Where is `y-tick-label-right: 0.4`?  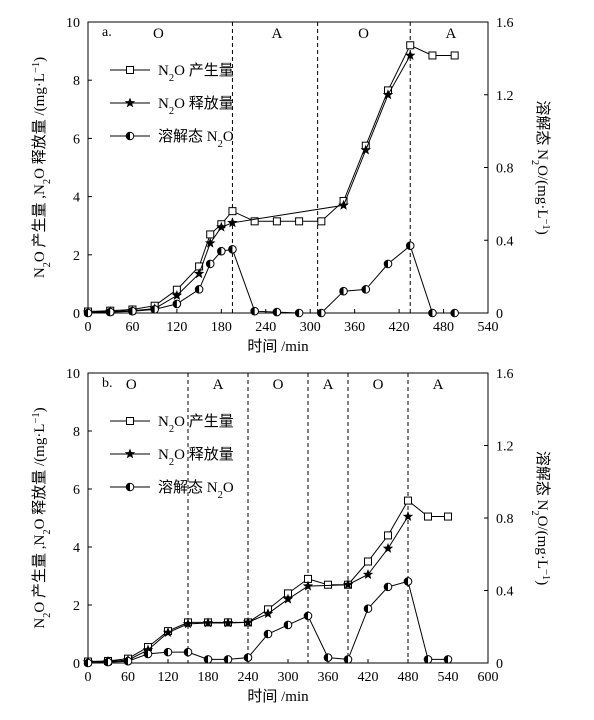
y-tick-label-right: 0.4 is located at coordinates (505, 592).